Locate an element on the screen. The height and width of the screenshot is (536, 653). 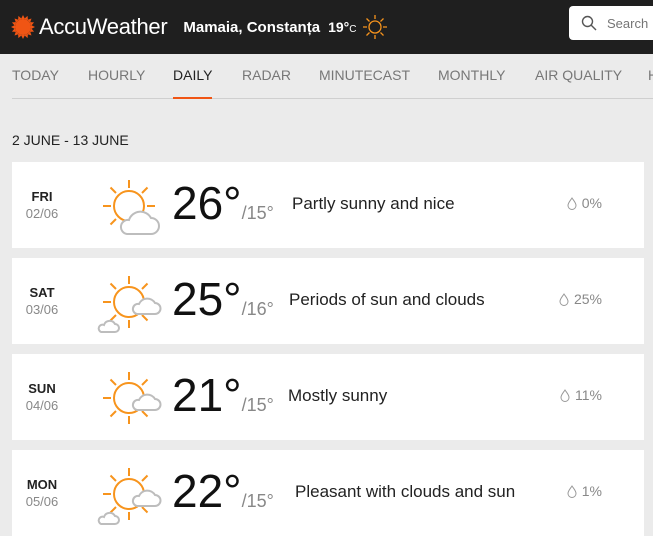
day-of-week: FRI is located at coordinates (42, 196).